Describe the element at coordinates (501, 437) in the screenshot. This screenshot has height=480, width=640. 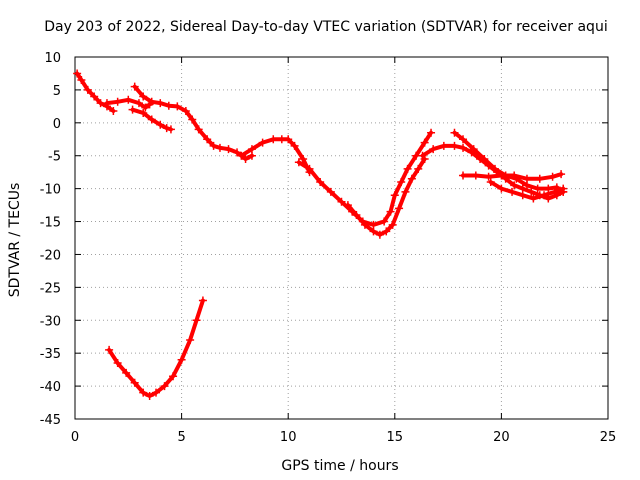
I see `x-tick-label: 20` at that location.